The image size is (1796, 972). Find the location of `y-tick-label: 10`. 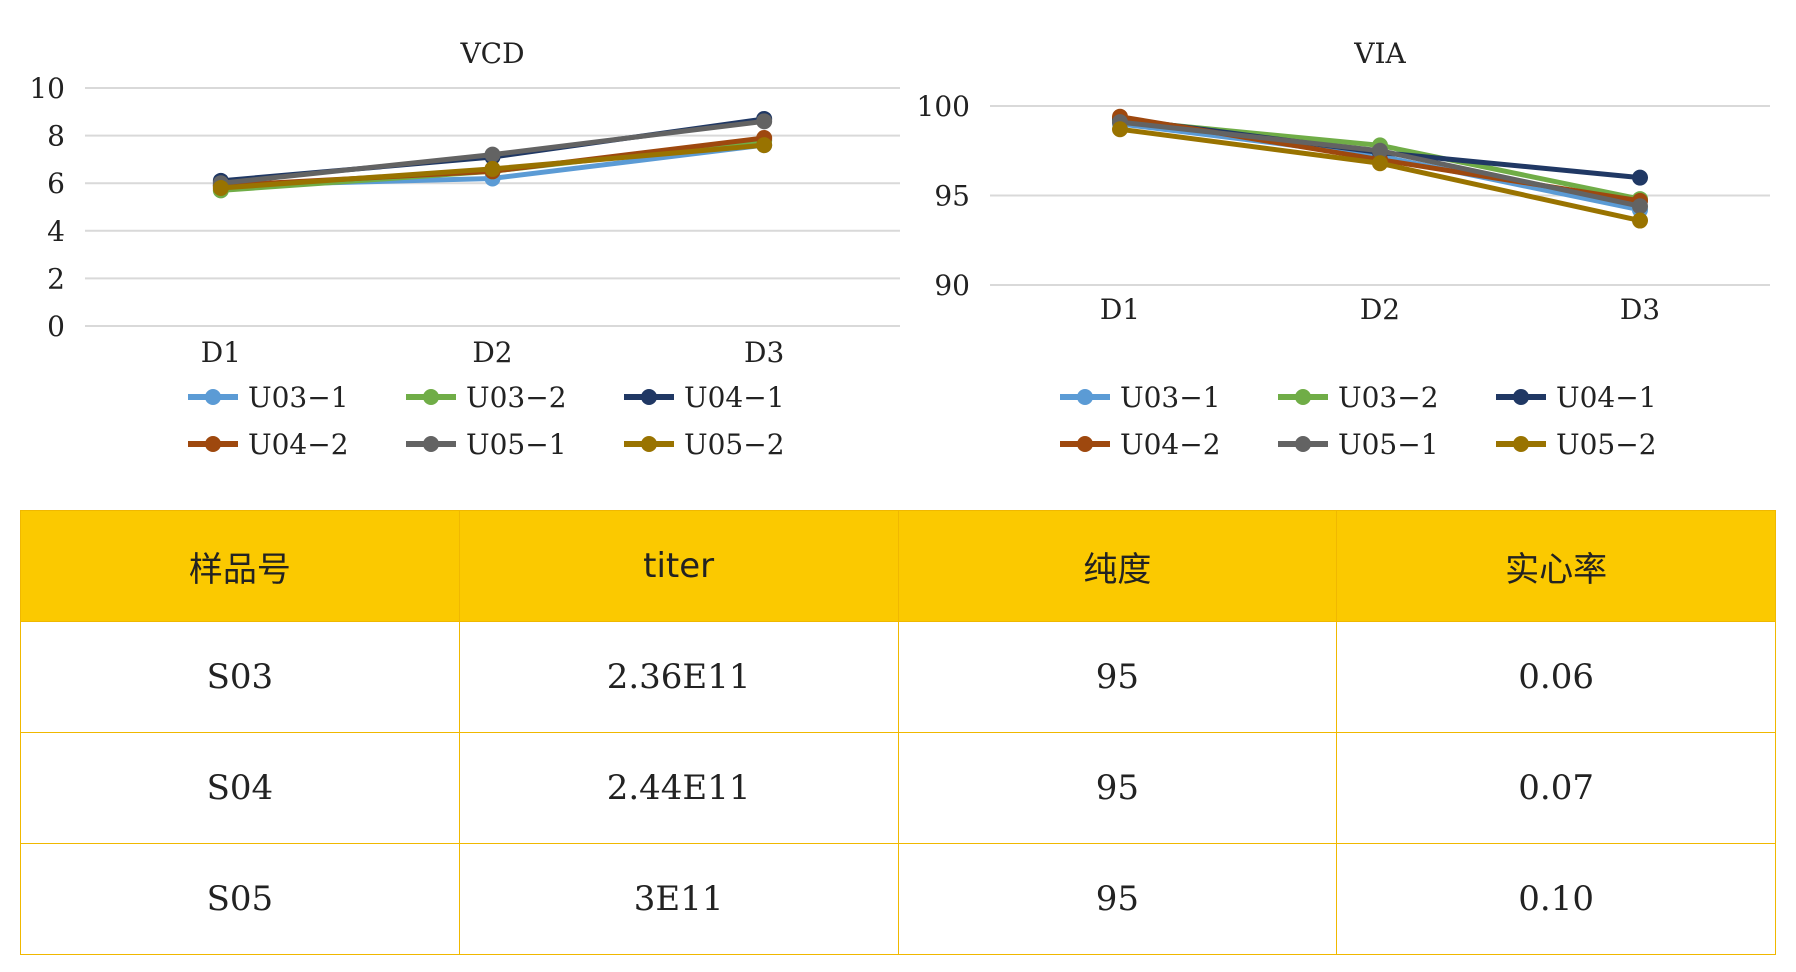

y-tick-label: 10 is located at coordinates (47, 88).